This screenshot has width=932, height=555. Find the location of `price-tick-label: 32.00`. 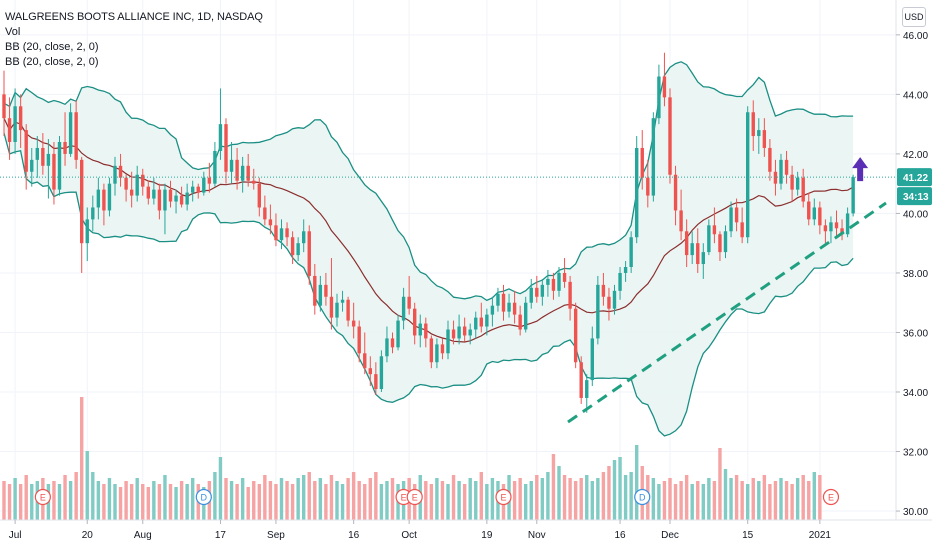

price-tick-label: 32.00 is located at coordinates (915, 453).